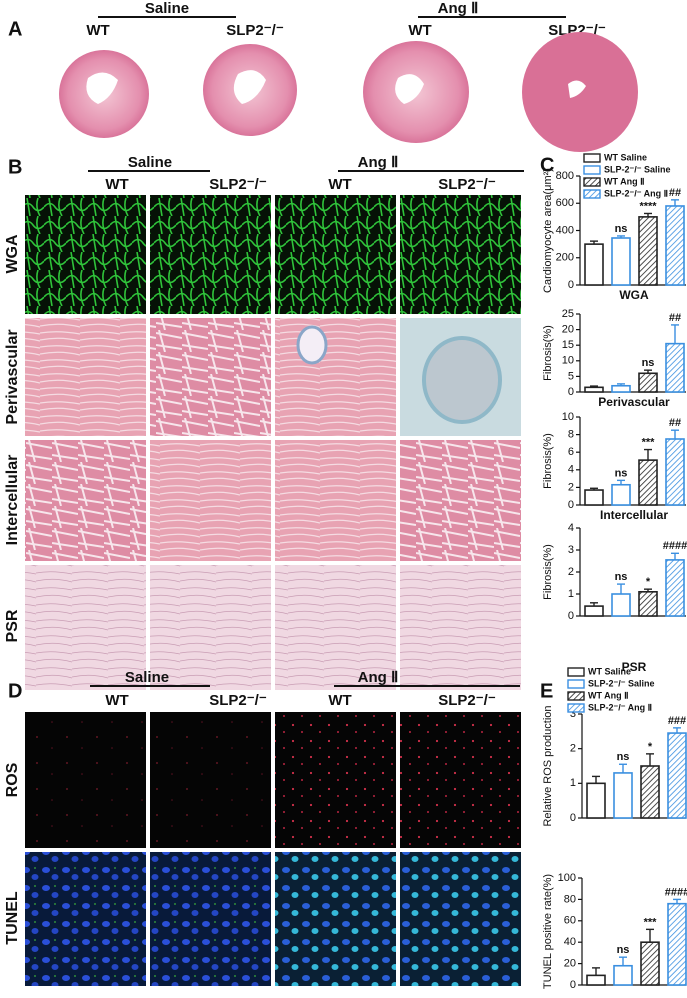  What do you see at coordinates (15, 29) in the screenshot?
I see `panel-label: A` at bounding box center [15, 29].